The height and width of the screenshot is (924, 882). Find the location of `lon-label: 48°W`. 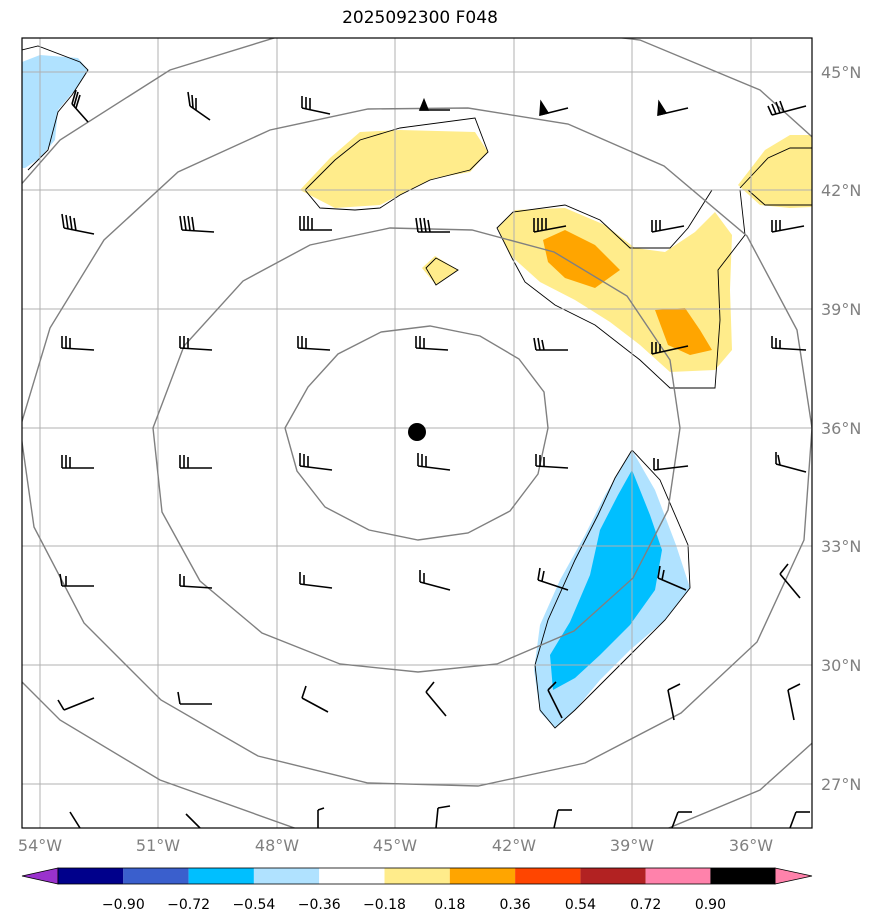

lon-label: 48°W is located at coordinates (277, 845).